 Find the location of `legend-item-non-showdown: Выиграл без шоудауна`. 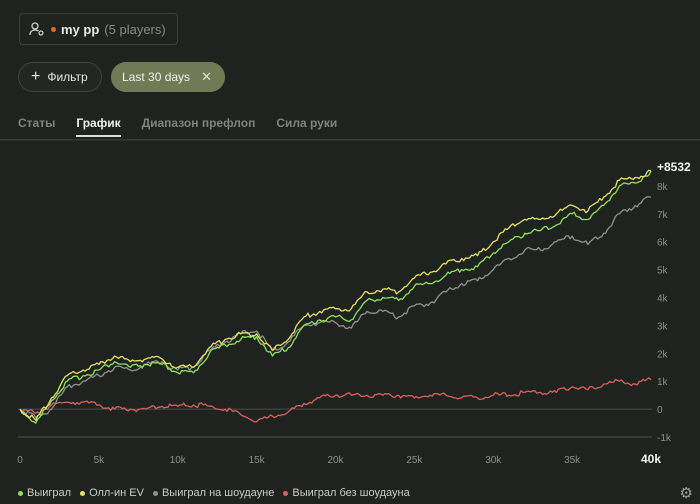

legend-item-non-showdown: Выиграл без шоудауна is located at coordinates (346, 493).